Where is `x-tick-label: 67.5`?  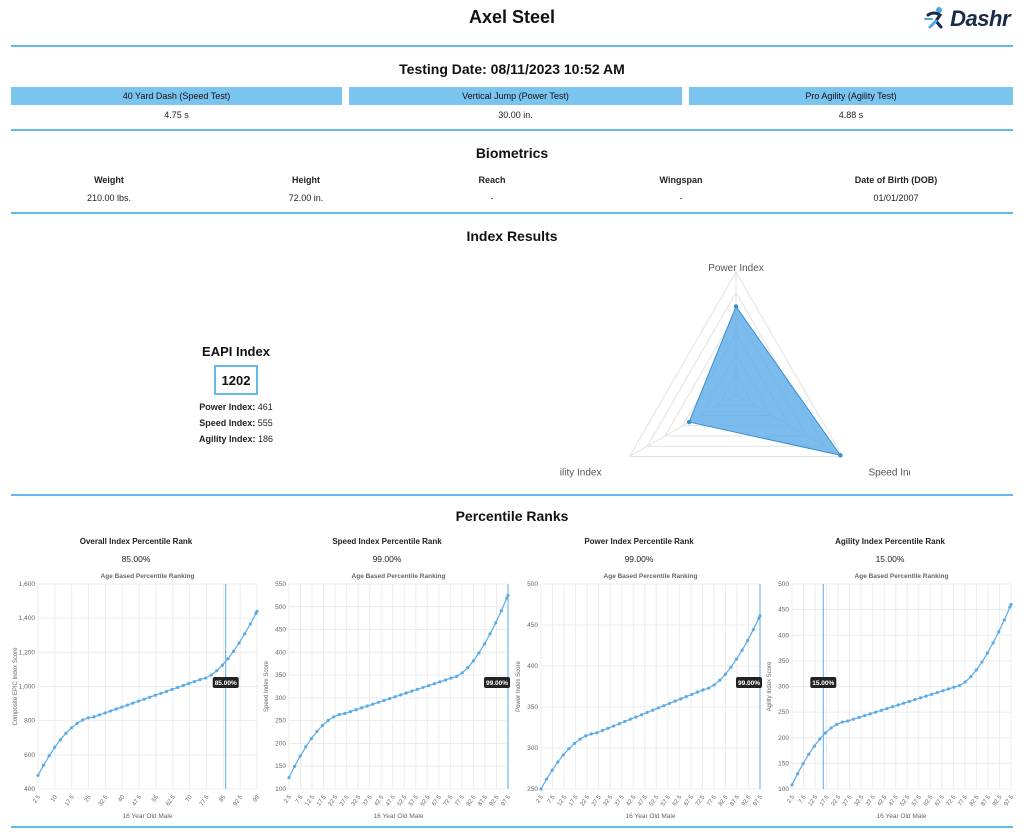
x-tick-label: 67.5 is located at coordinates (437, 801).